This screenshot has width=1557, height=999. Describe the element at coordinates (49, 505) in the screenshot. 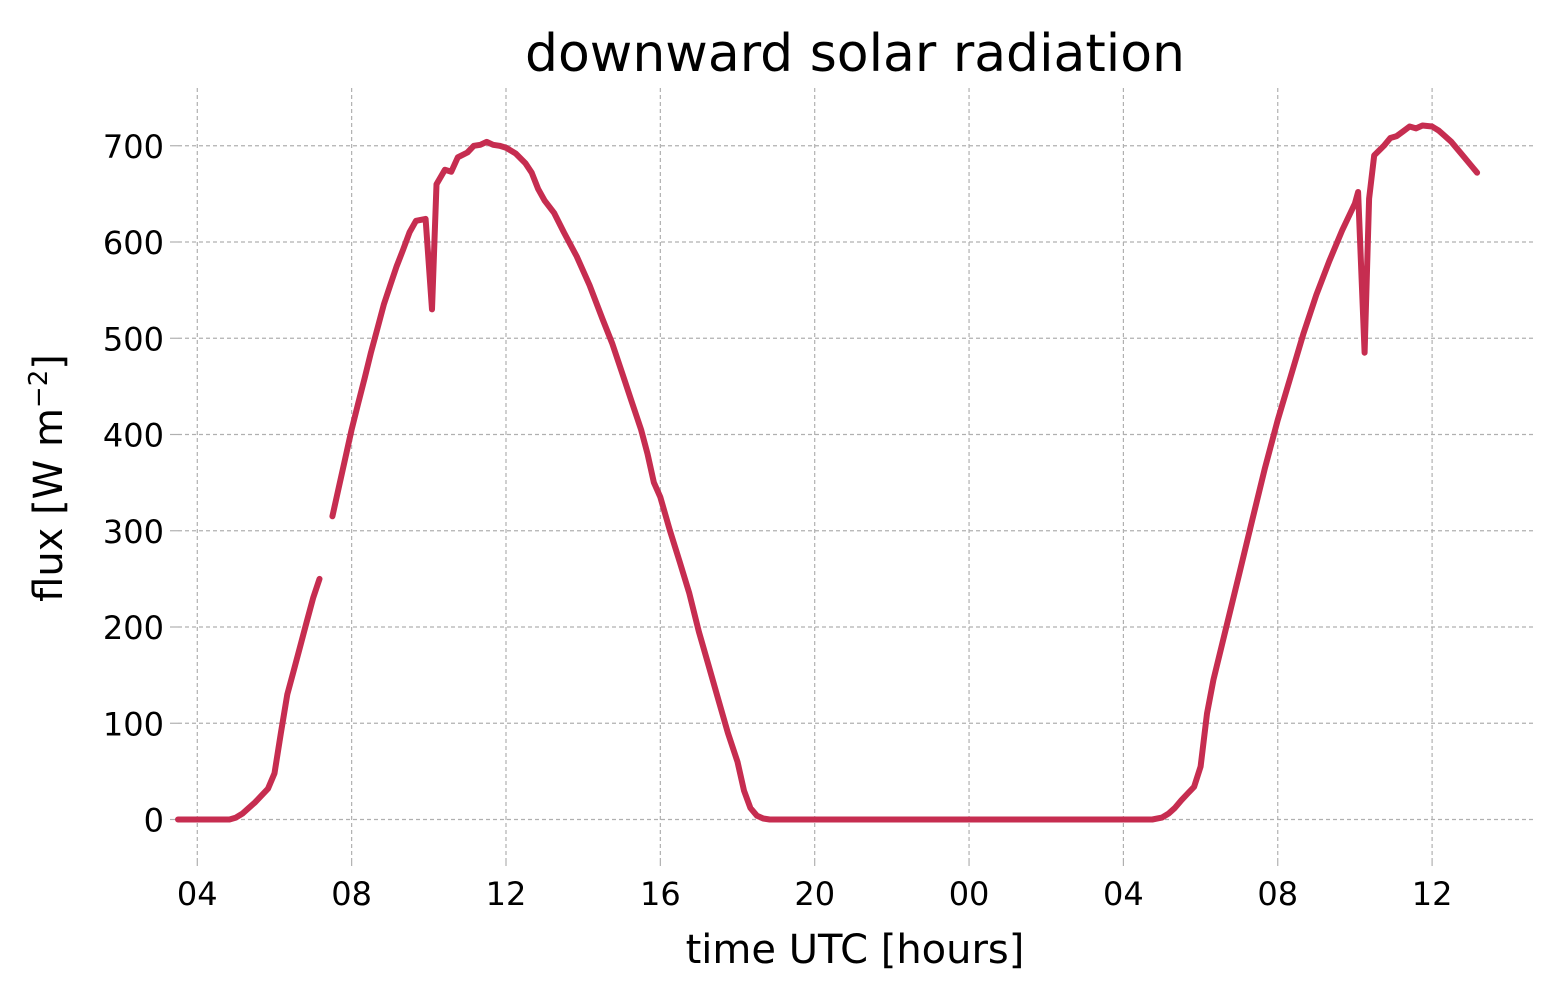

I see `y-axis-label-main: flux [W m` at that location.